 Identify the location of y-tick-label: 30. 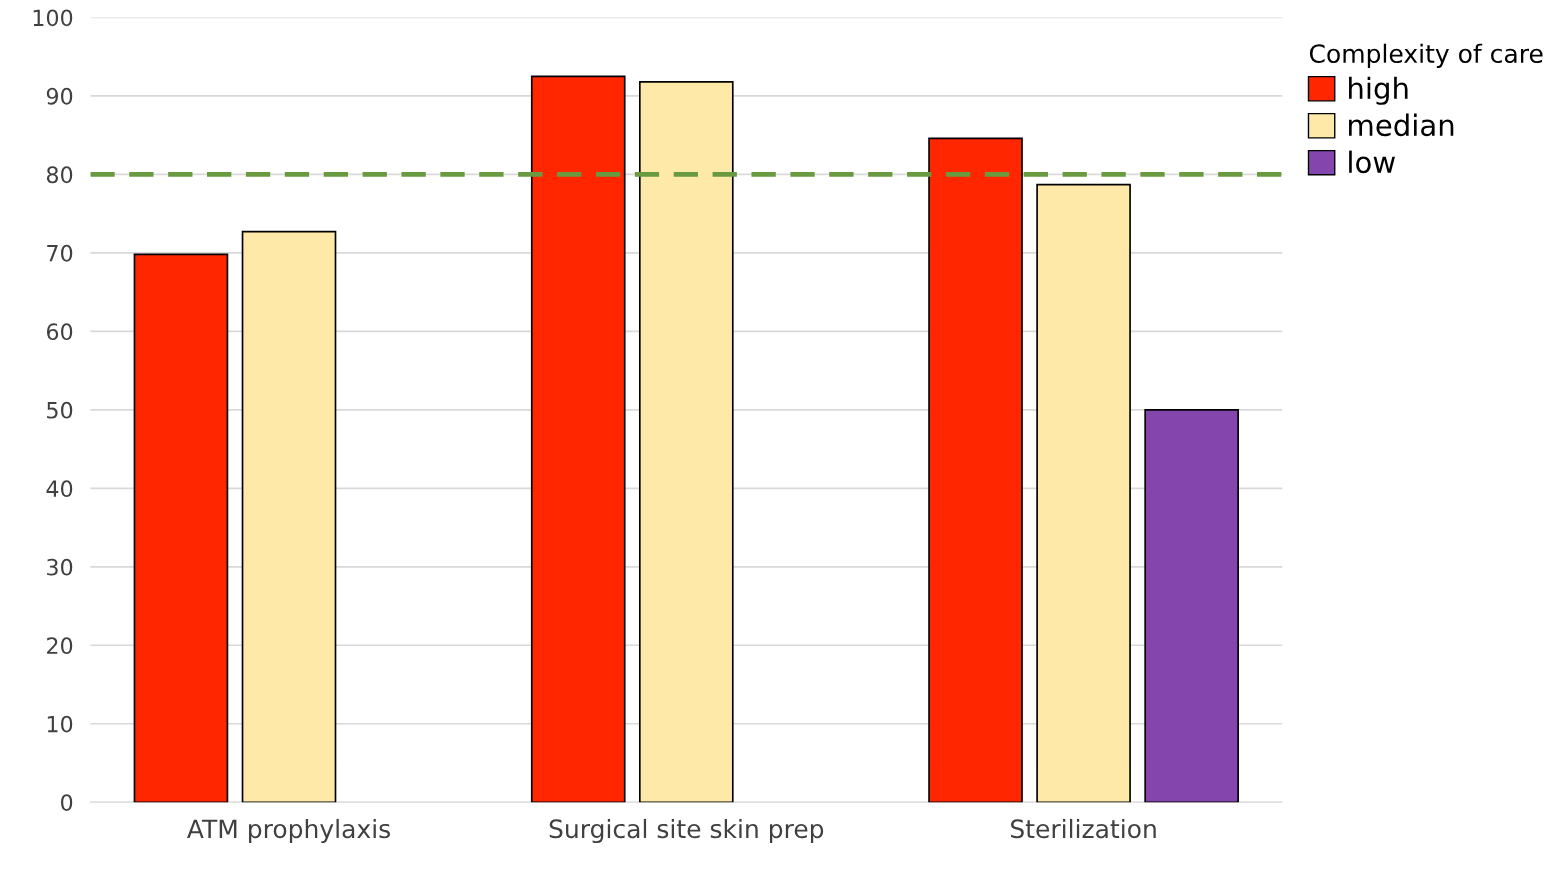
(60, 567).